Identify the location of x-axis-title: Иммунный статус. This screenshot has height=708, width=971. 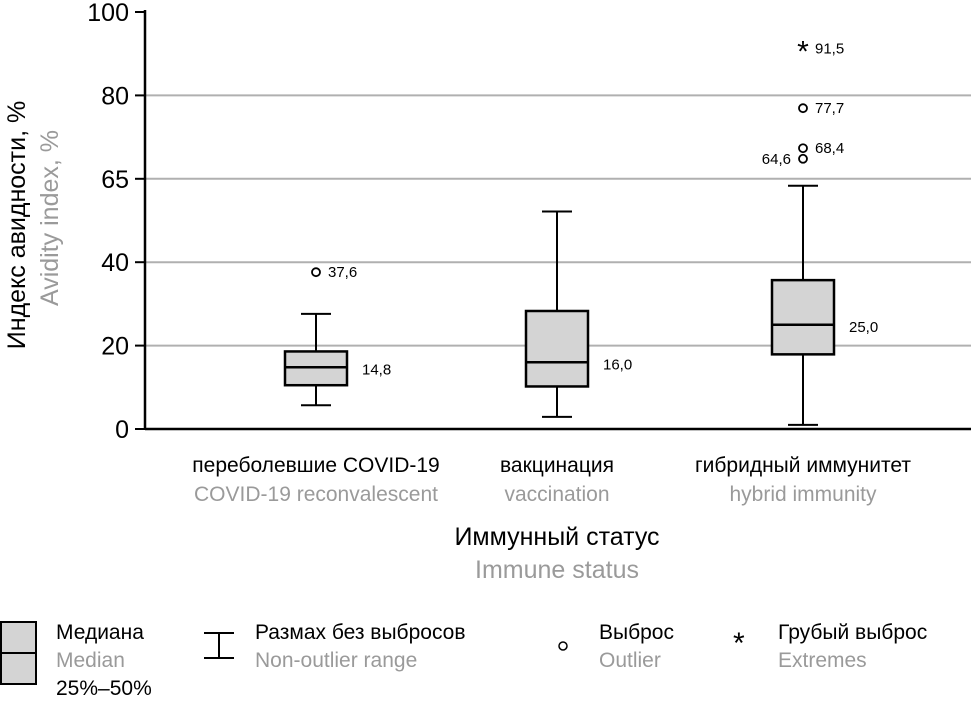
(556, 537).